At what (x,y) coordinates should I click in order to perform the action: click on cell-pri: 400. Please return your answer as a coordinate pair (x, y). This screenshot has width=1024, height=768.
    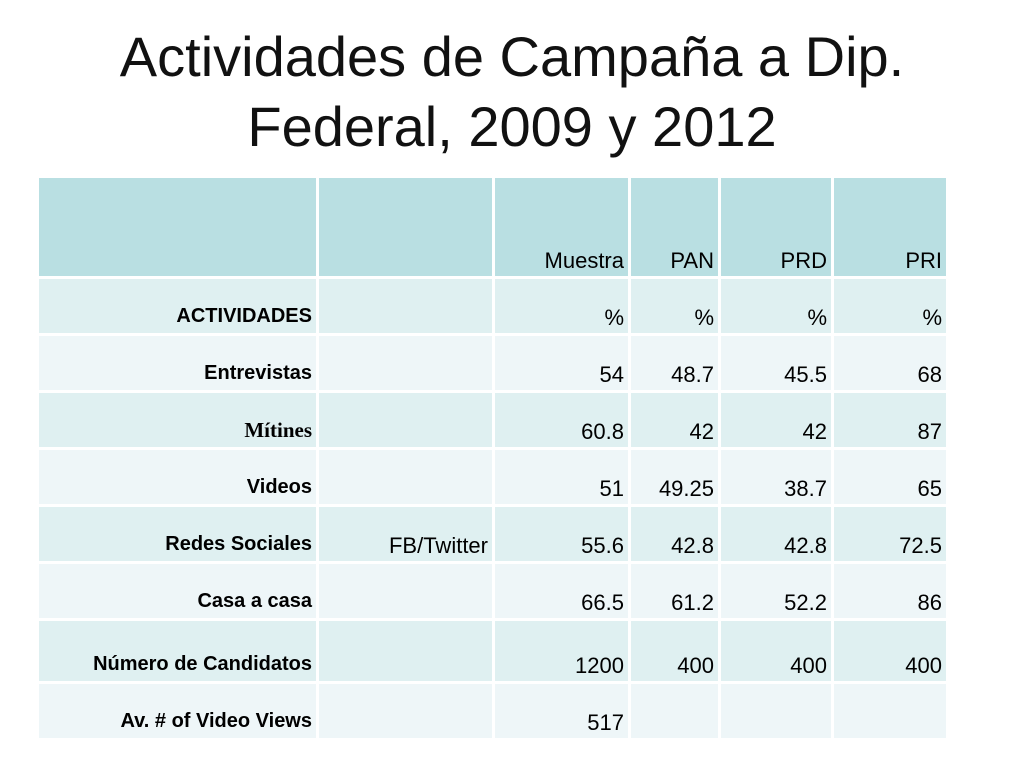
    Looking at the image, I should click on (890, 651).